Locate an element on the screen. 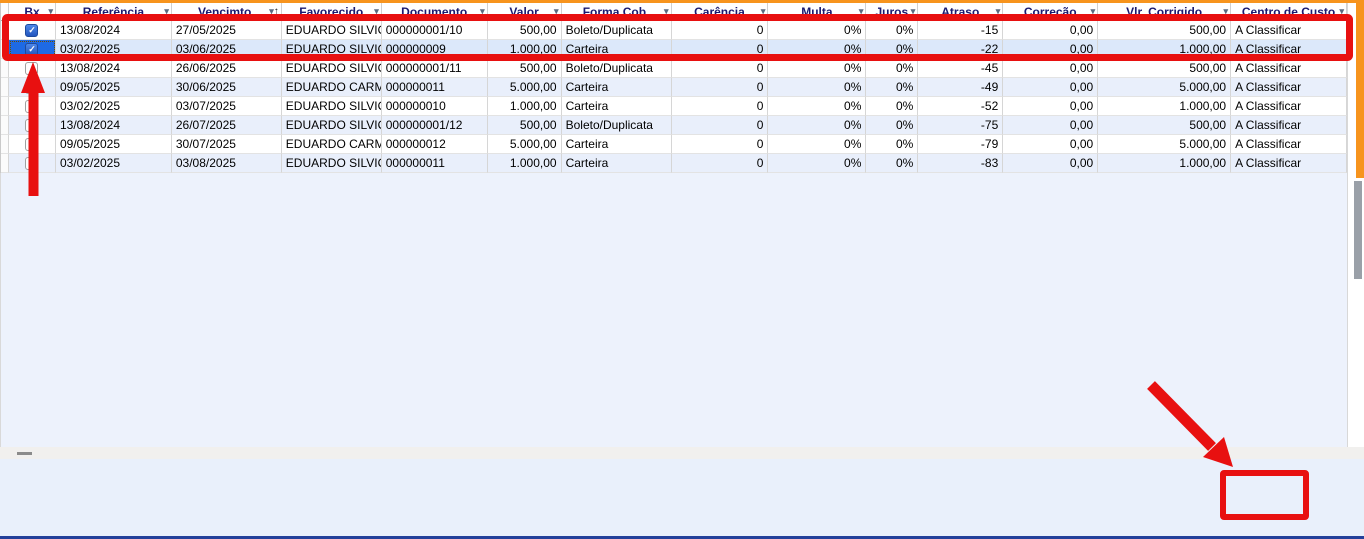 This screenshot has height=539, width=1364. column-header-documento: Documento ▾ is located at coordinates (435, 11).